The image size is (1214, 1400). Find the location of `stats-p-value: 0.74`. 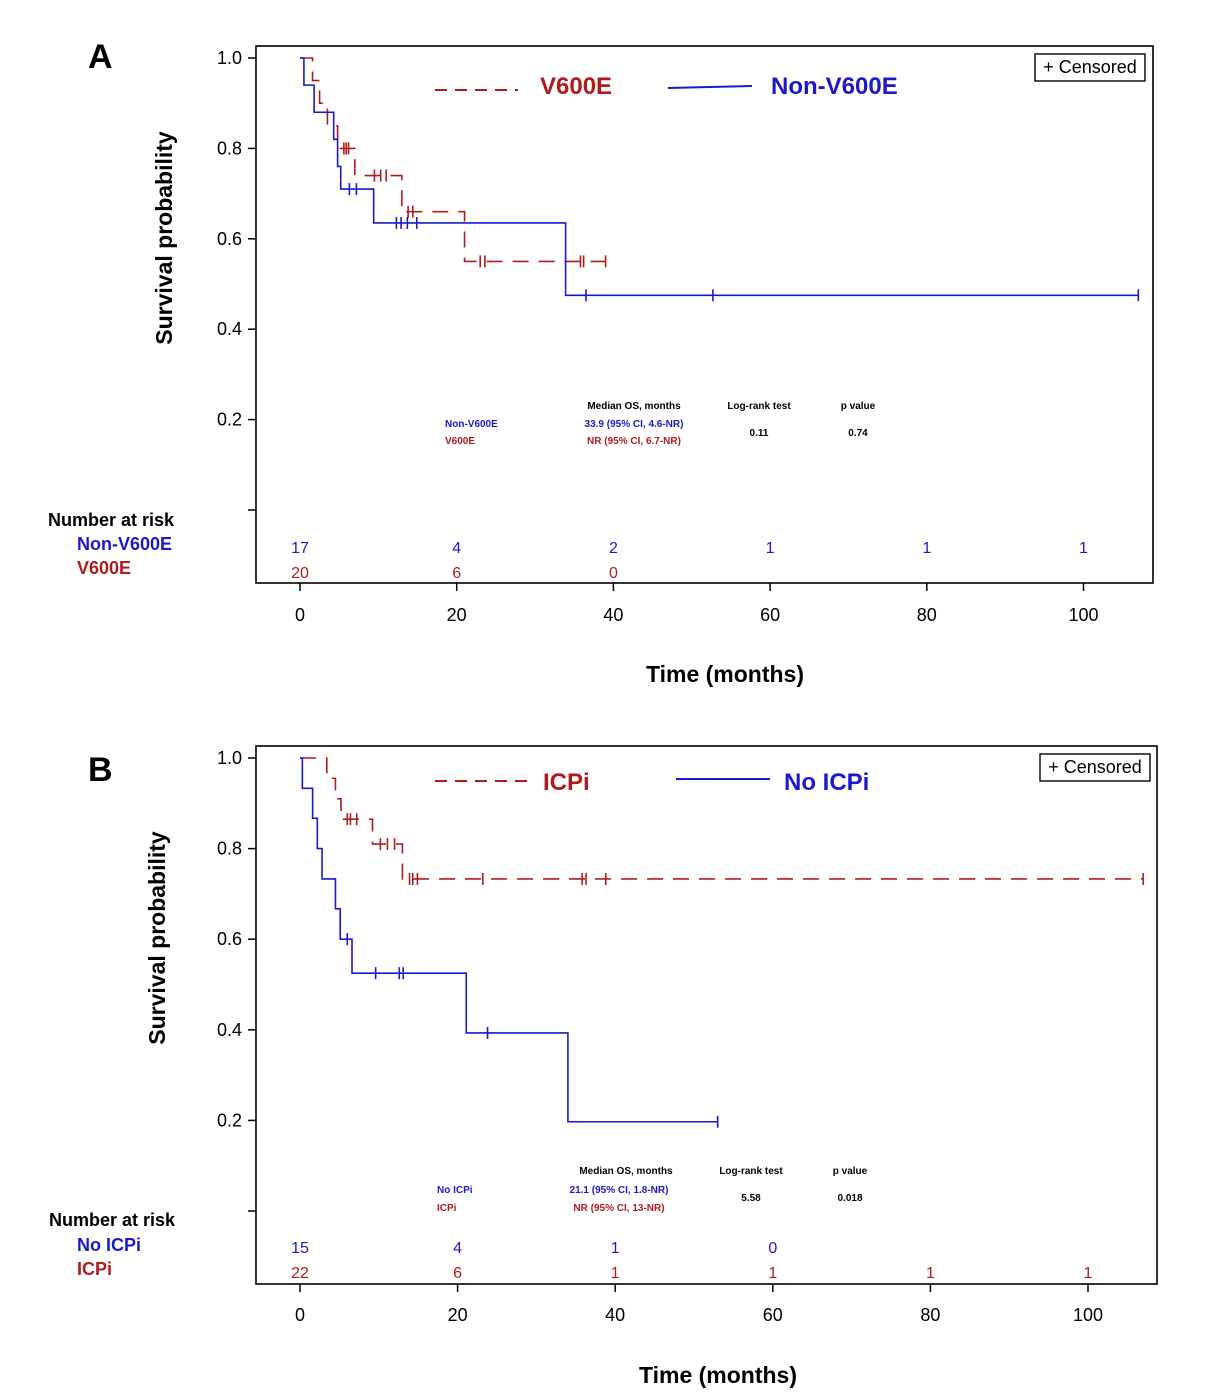

stats-p-value: 0.74 is located at coordinates (858, 433).